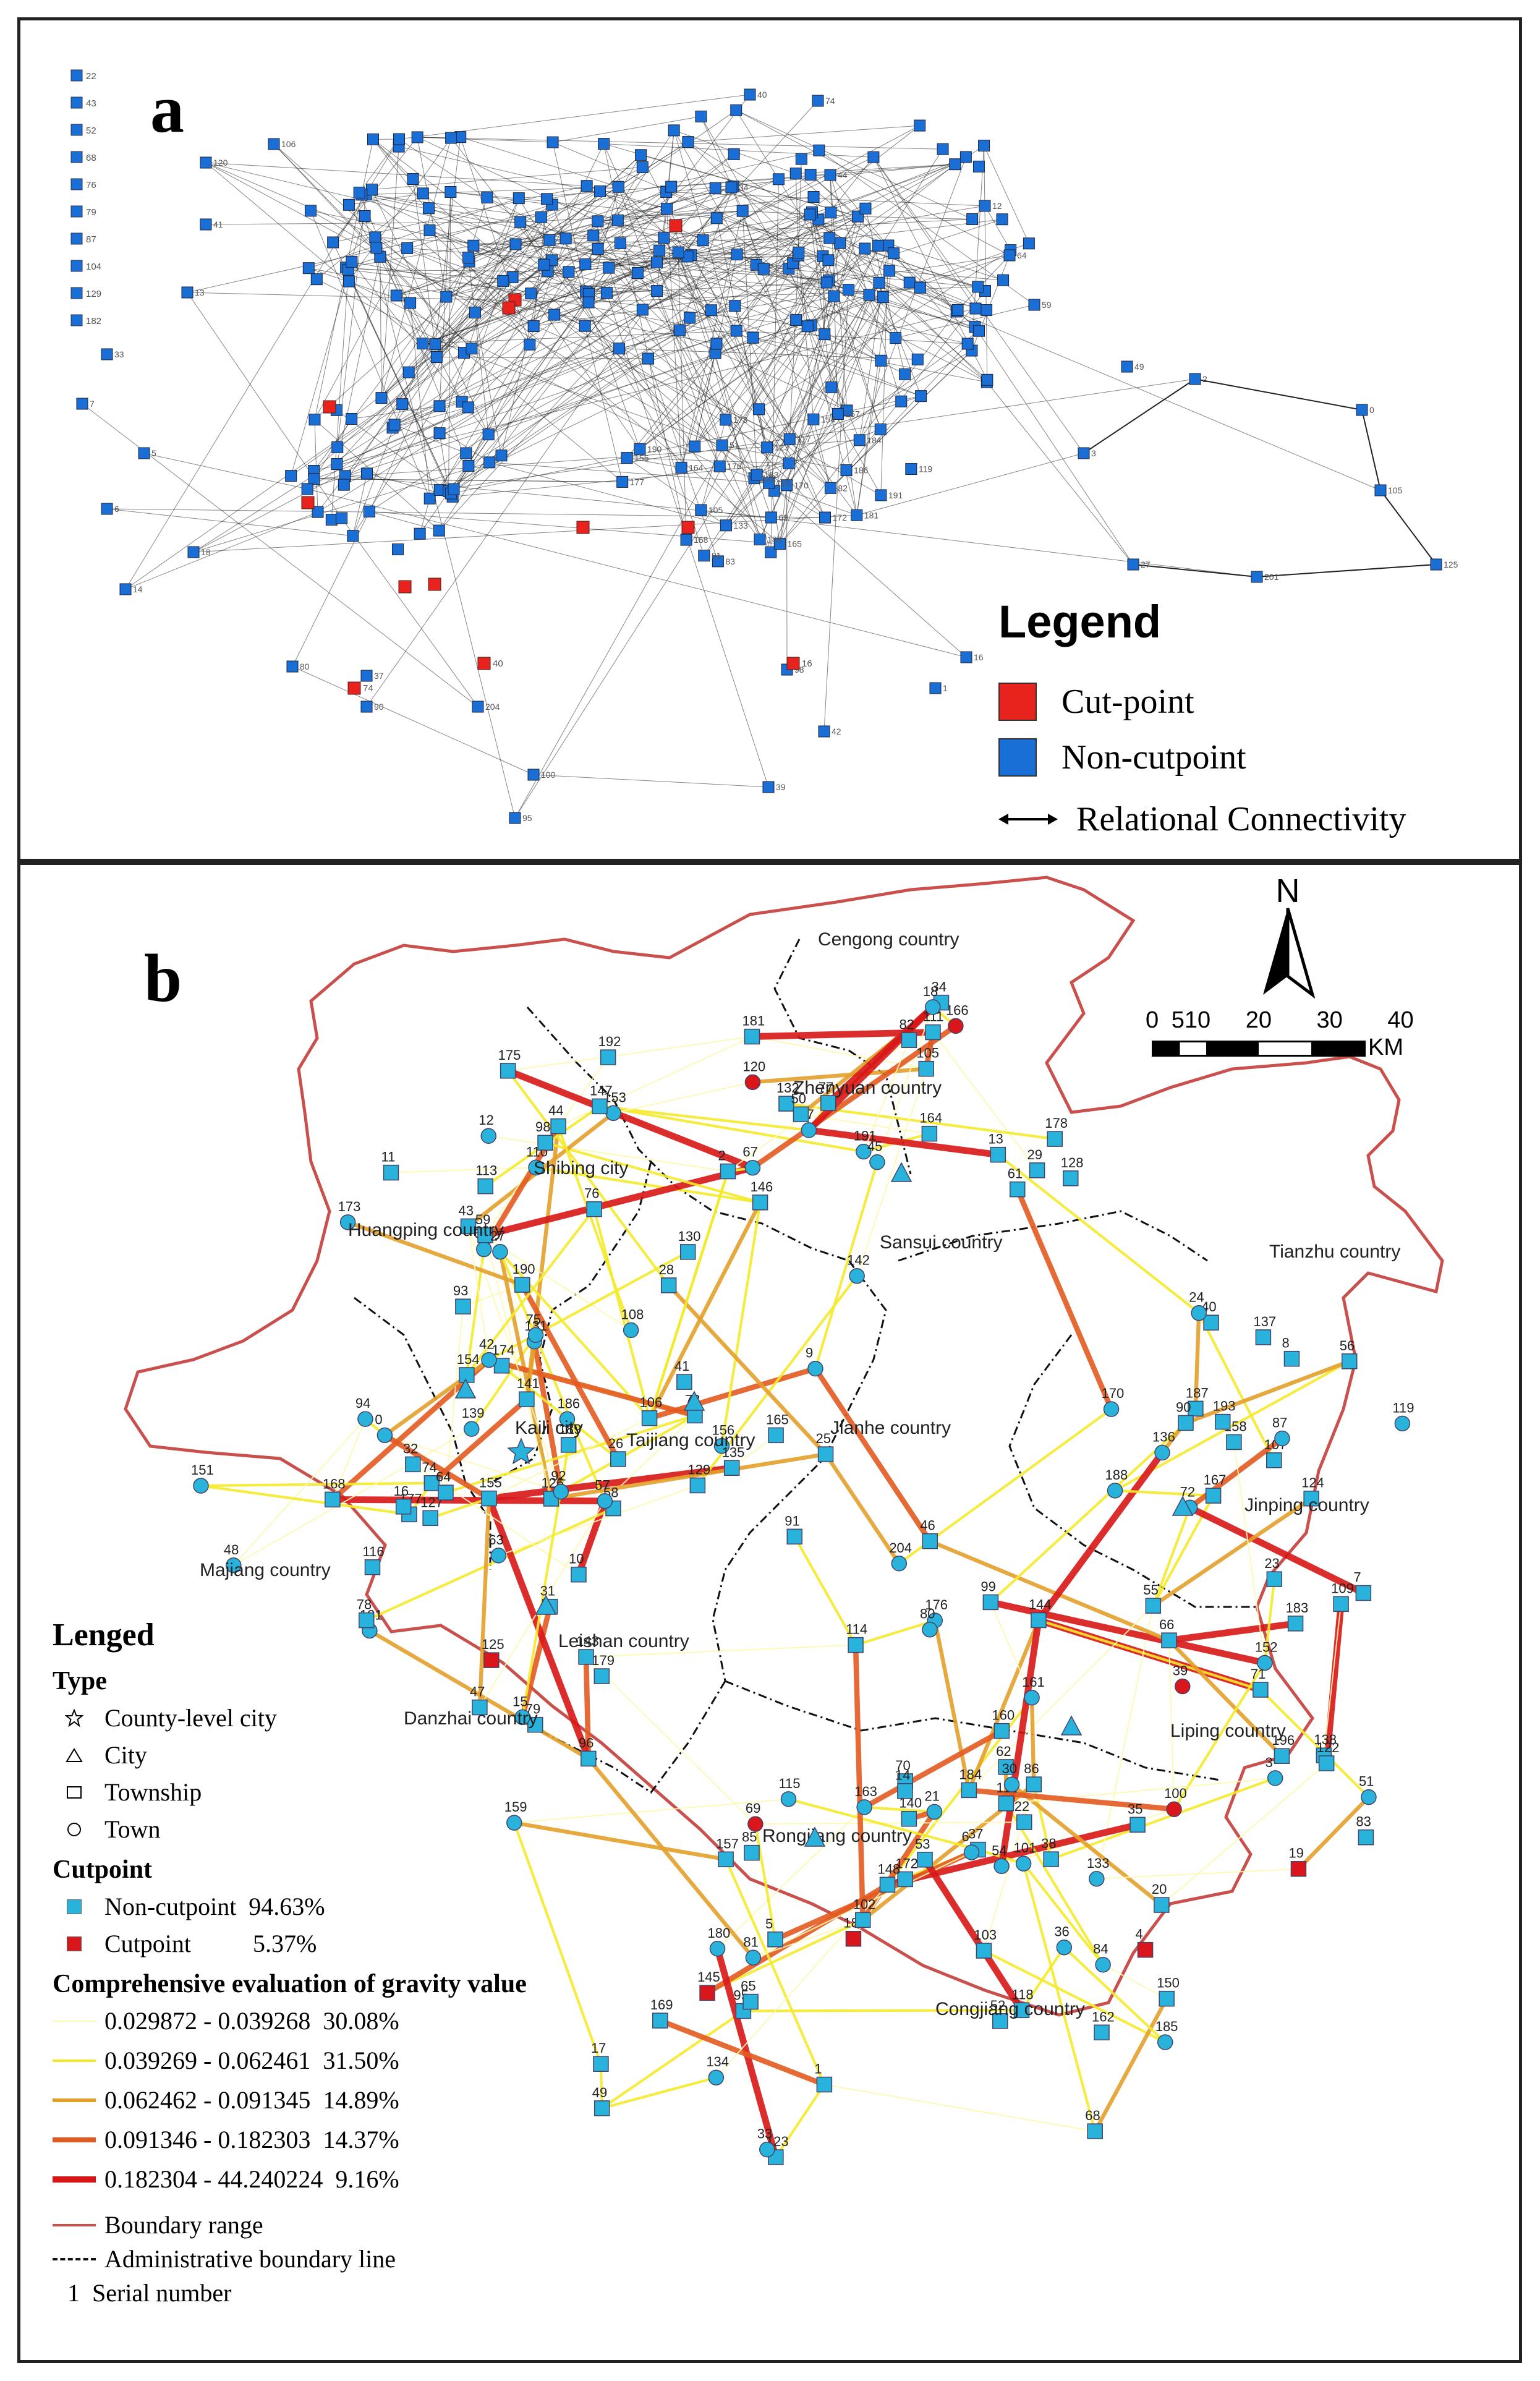  Describe the element at coordinates (744, 187) in the screenshot. I see `node-label: 34` at that location.